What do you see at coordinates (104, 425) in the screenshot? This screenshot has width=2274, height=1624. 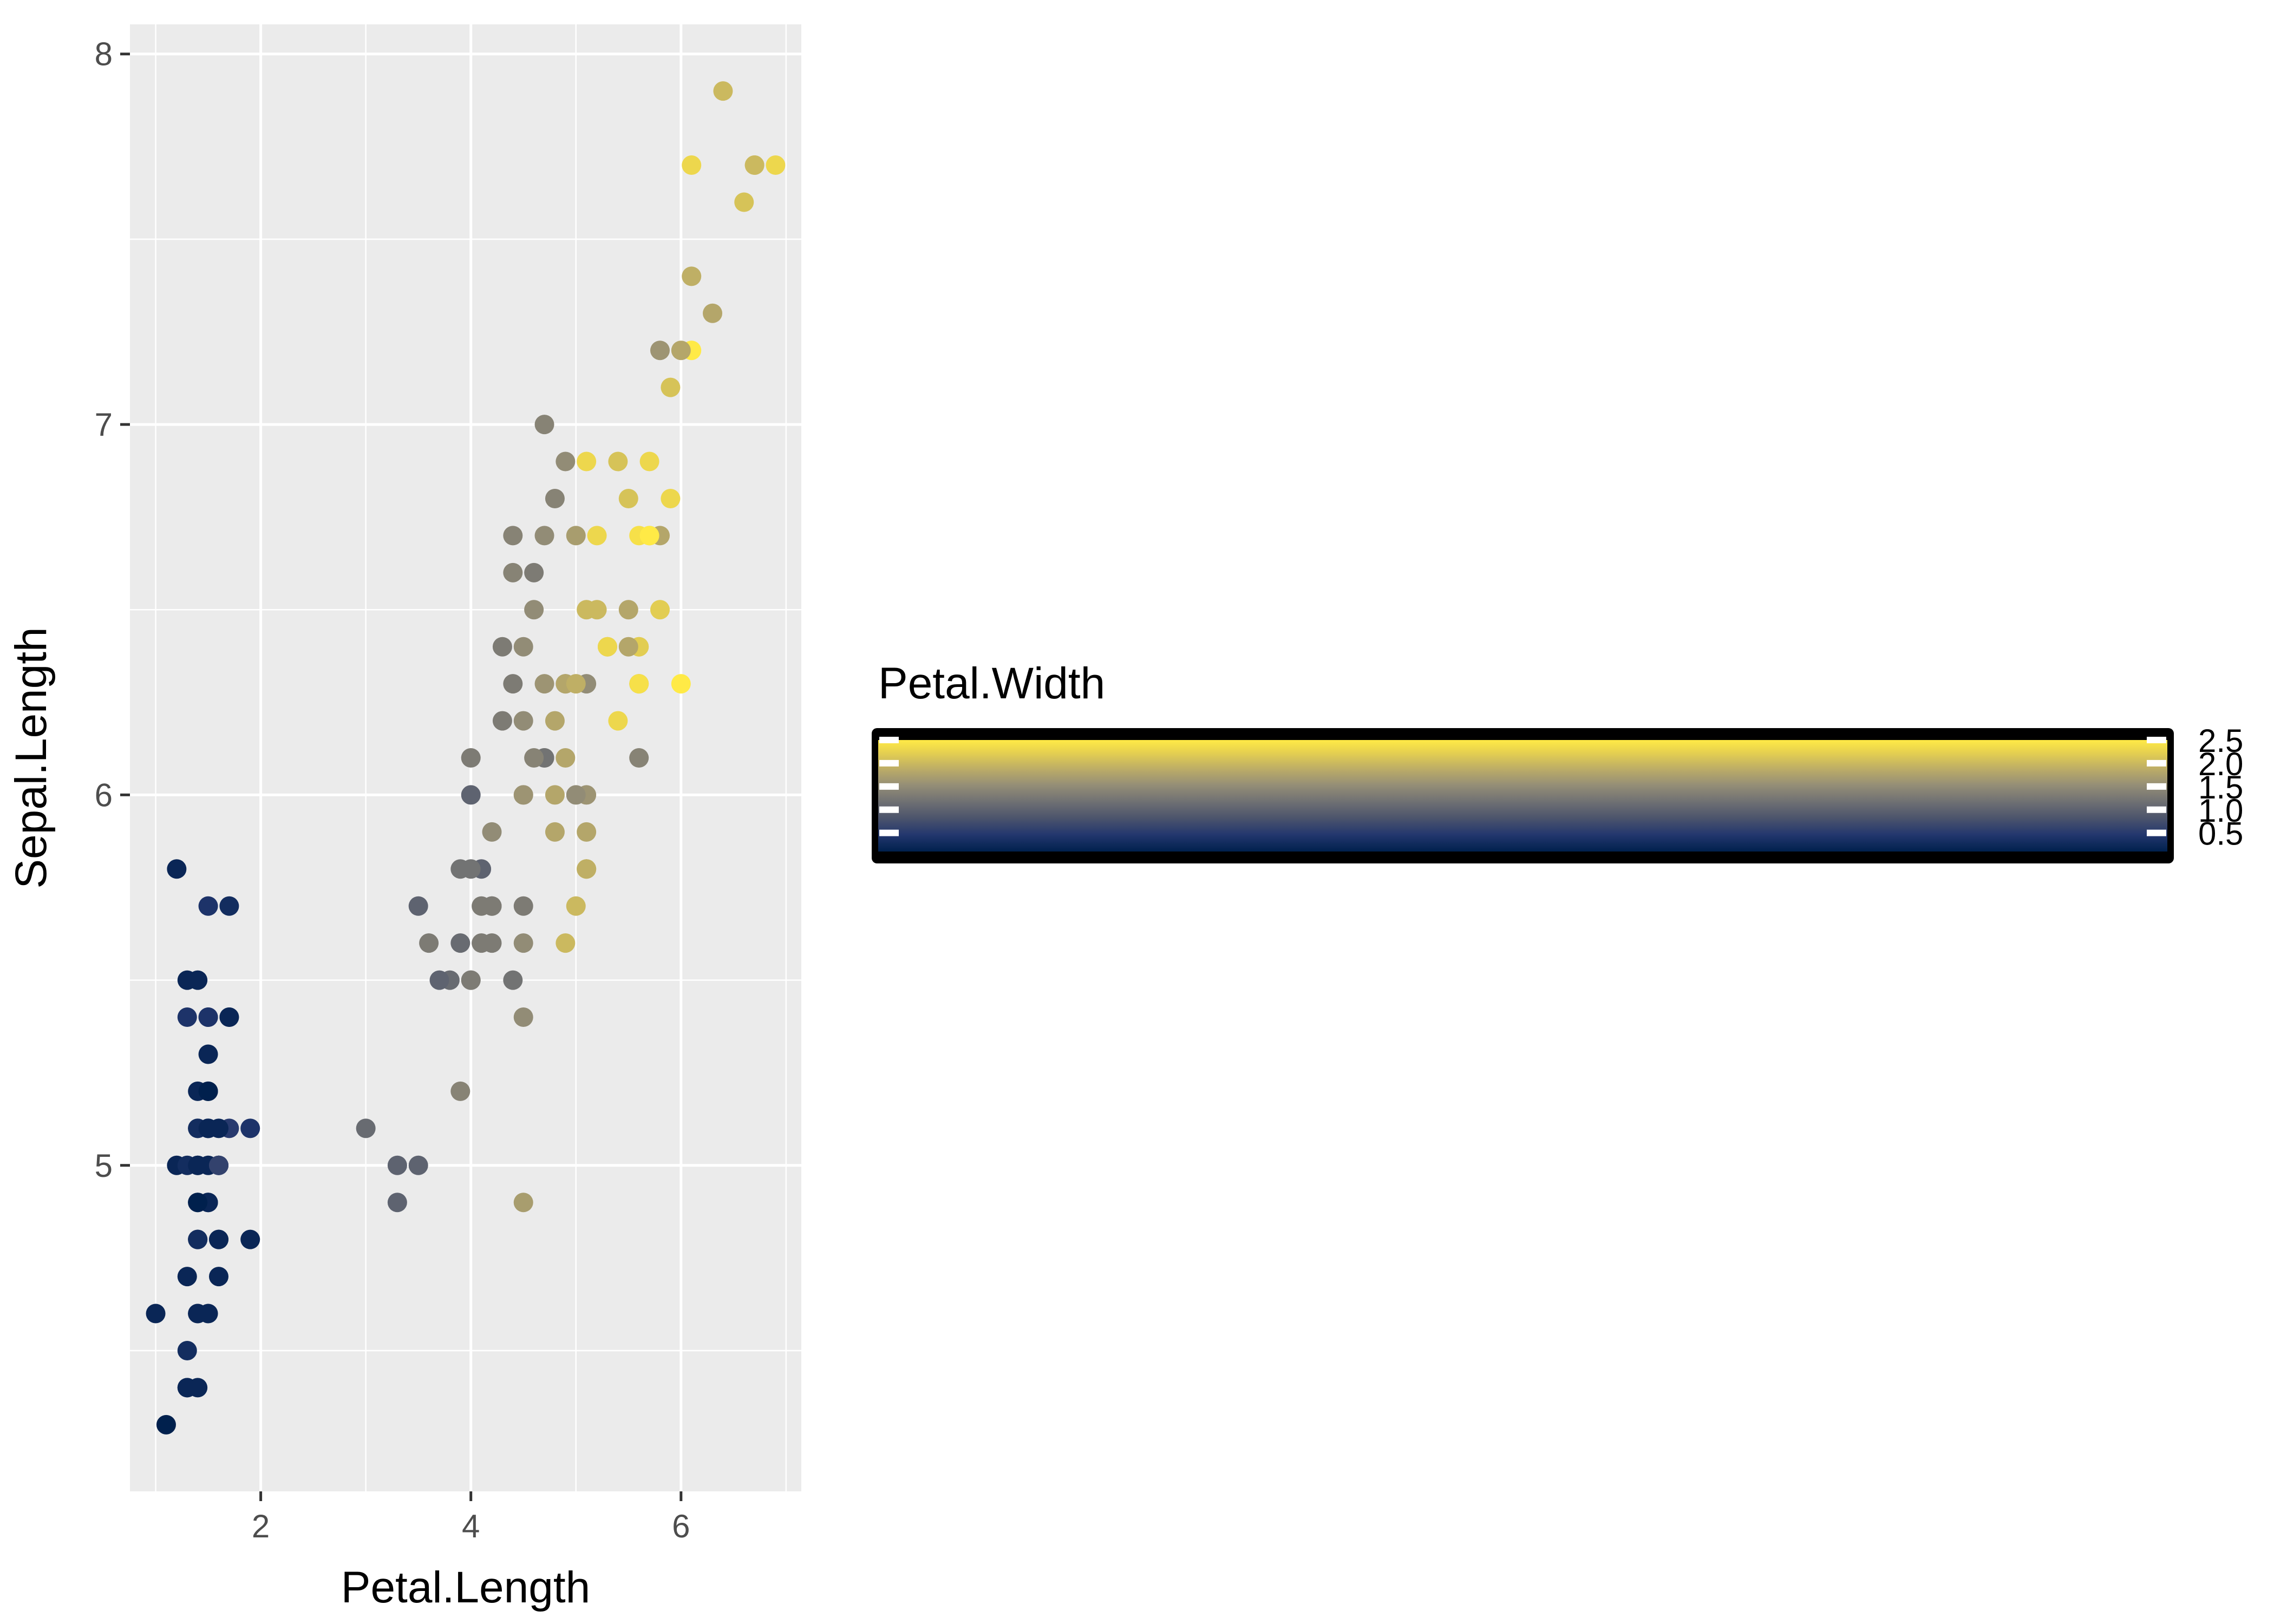 I see `y-tick-label: 7` at bounding box center [104, 425].